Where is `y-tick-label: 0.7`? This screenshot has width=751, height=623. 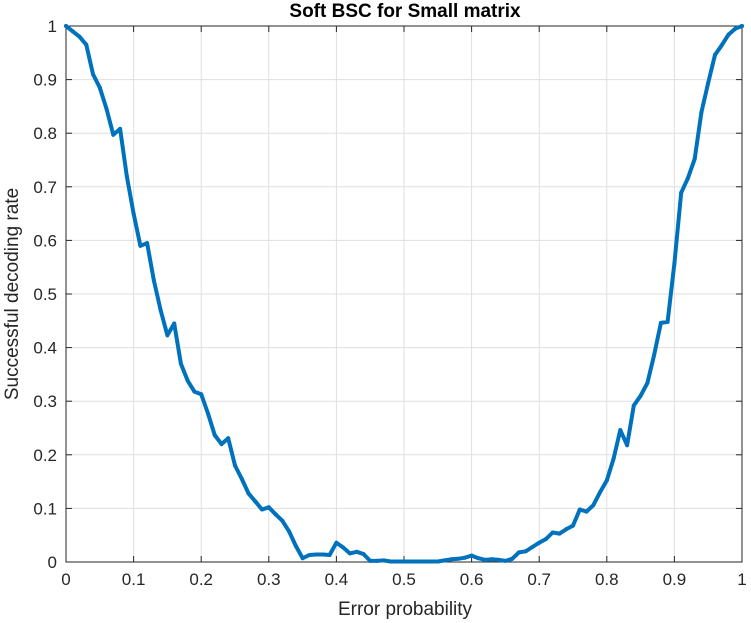
y-tick-label: 0.7 is located at coordinates (45, 187).